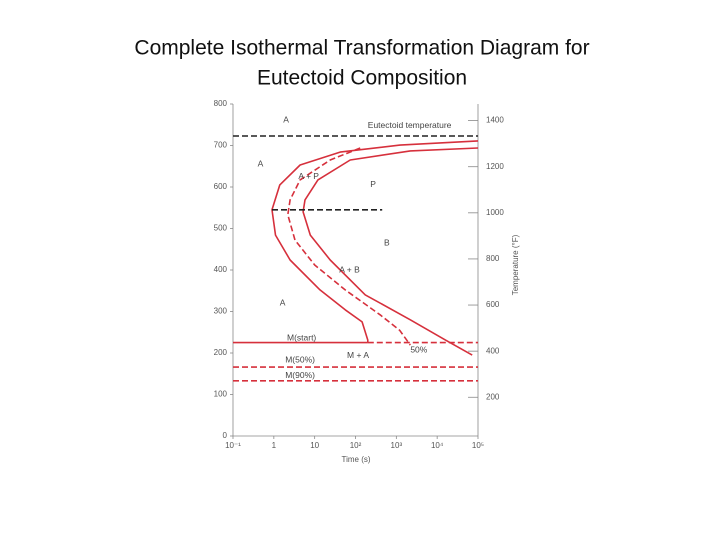 This screenshot has height=540, width=720. I want to click on y2-tick-label: 1000, so click(495, 212).